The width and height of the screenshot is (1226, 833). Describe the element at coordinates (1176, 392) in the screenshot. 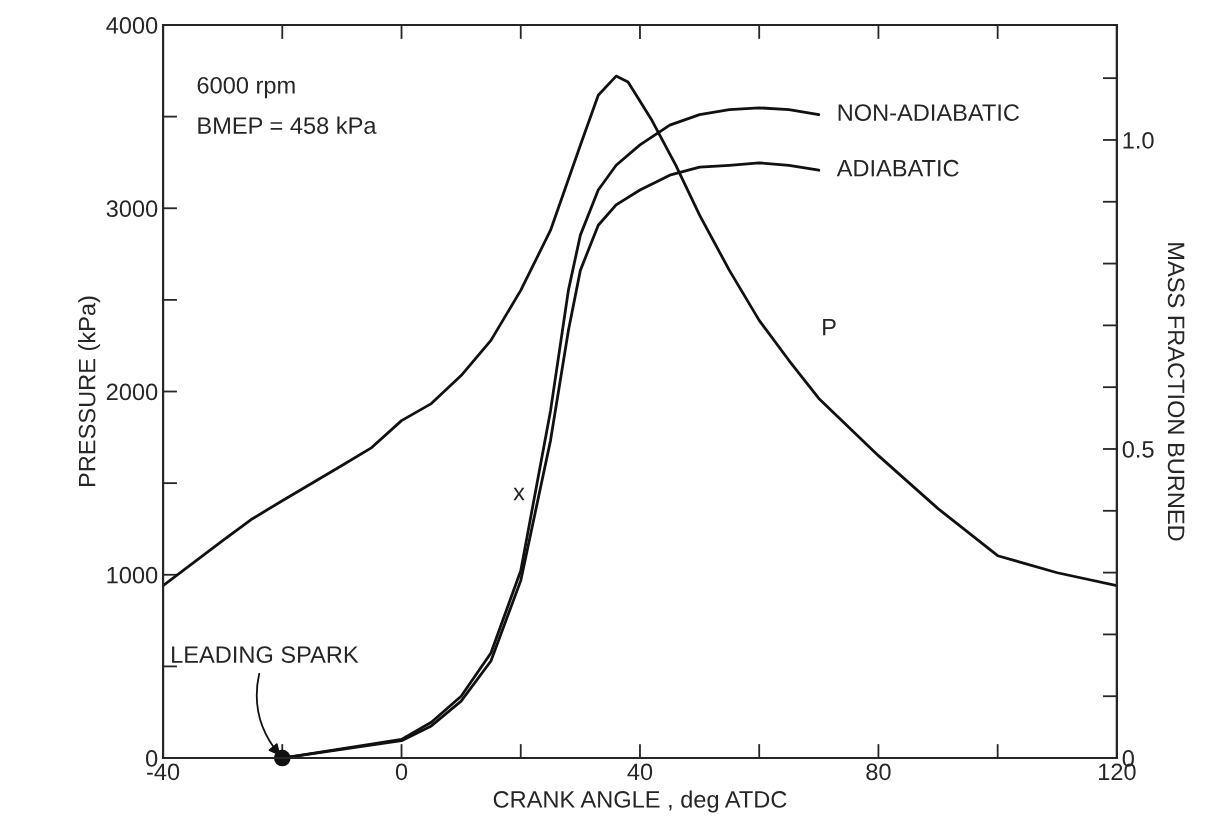

I see `y2-axis-title: MASS FRACTION BURNED` at that location.